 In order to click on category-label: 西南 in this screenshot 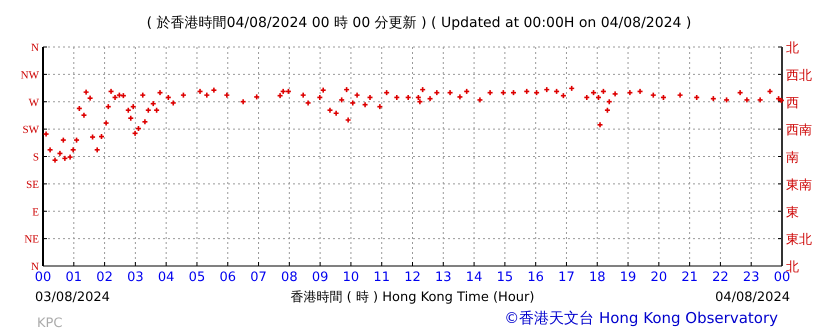, I will do `click(799, 130)`.